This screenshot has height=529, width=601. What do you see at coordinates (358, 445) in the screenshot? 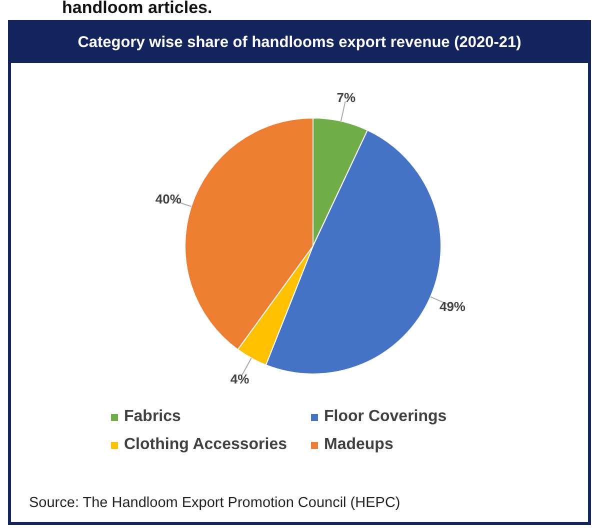
I see `legend-label: Madeups` at bounding box center [358, 445].